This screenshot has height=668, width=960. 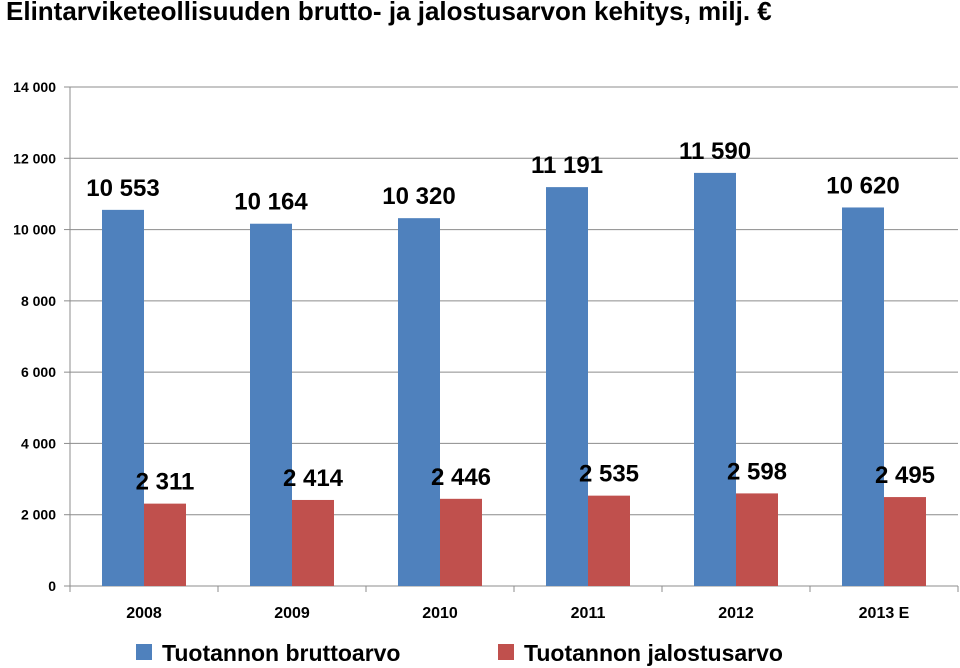 I want to click on data-label-jalostusarvo: 2 535, so click(x=609, y=474).